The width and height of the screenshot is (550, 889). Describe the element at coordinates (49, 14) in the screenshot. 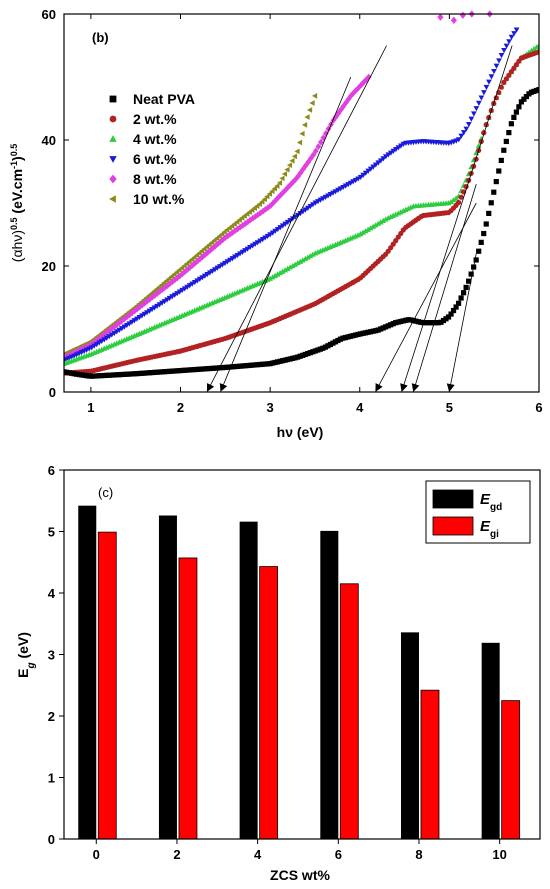

I see `chart-b-y-tick-label: 60` at that location.